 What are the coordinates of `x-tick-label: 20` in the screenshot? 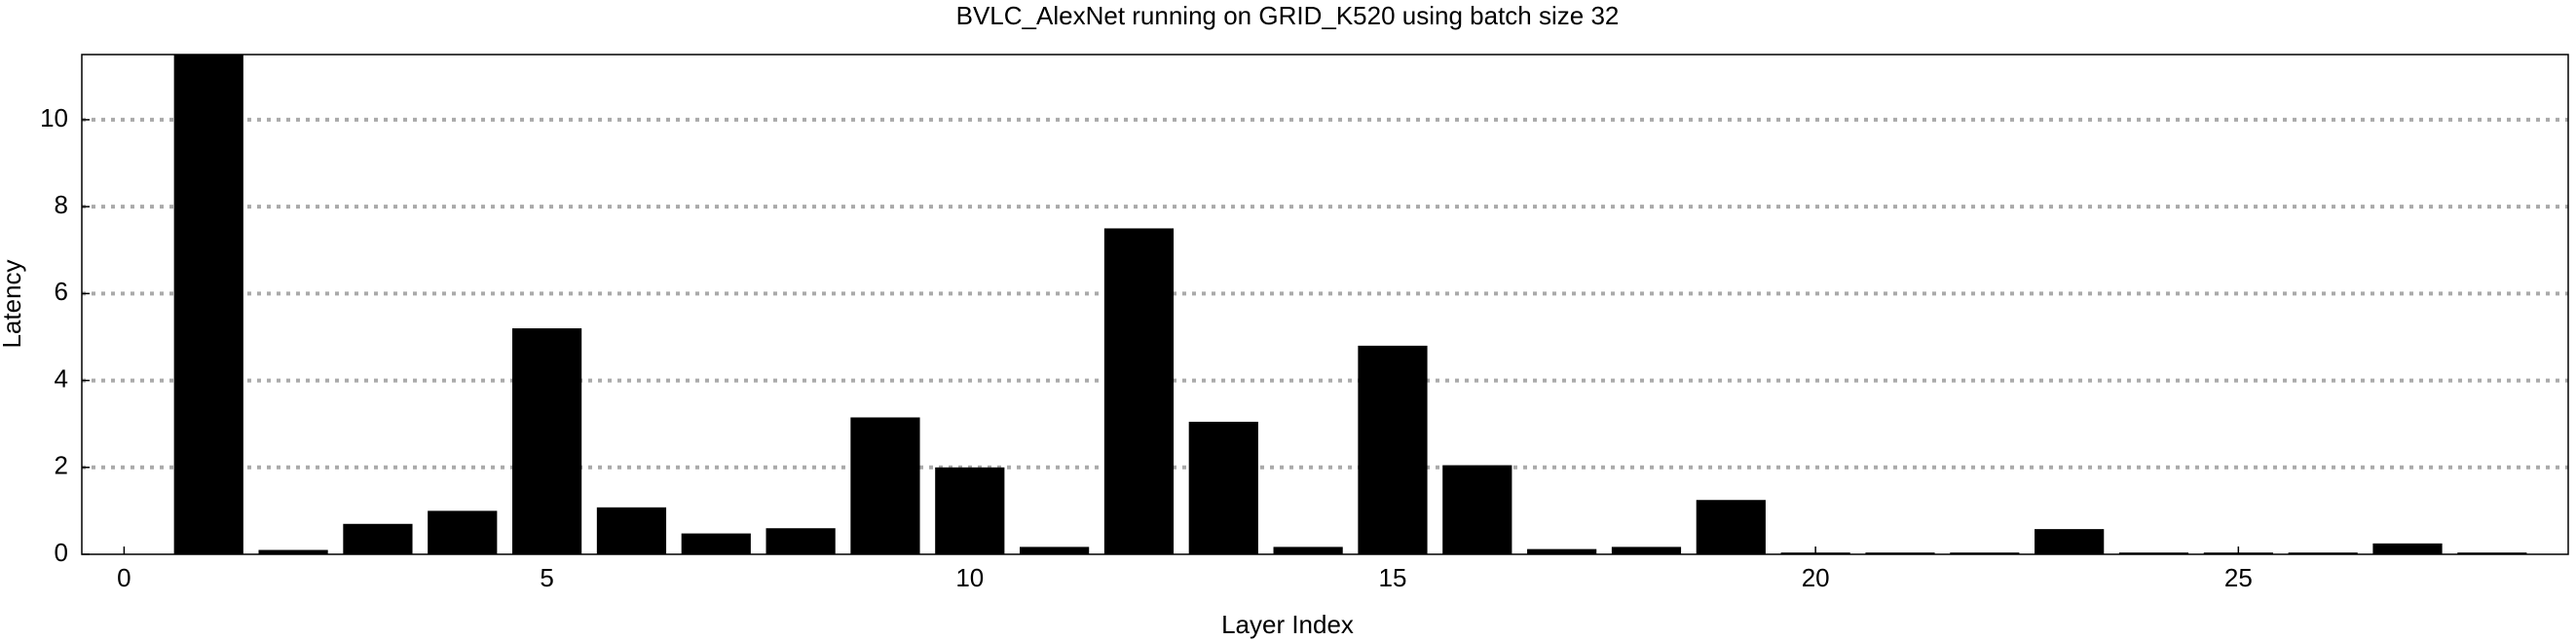 It's located at (1816, 577).